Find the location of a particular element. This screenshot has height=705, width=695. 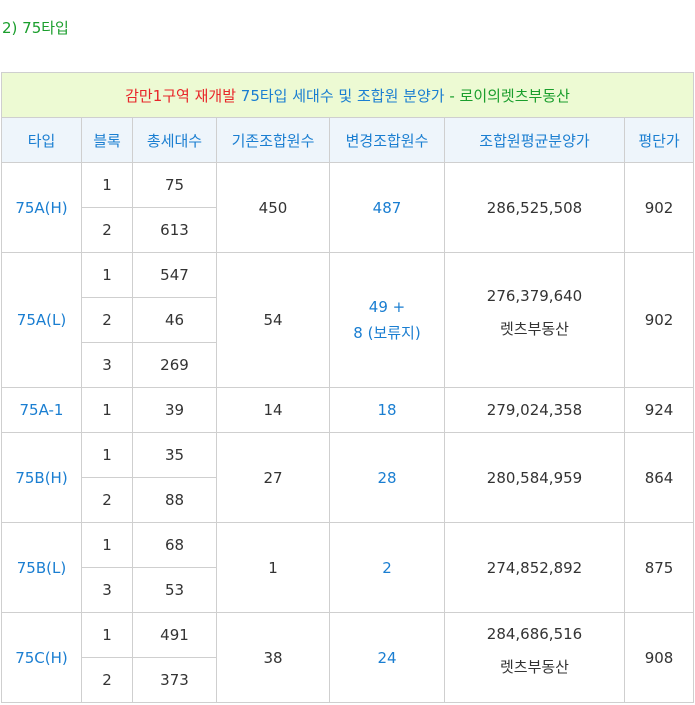

type-cell: 75A-1 is located at coordinates (41, 410).